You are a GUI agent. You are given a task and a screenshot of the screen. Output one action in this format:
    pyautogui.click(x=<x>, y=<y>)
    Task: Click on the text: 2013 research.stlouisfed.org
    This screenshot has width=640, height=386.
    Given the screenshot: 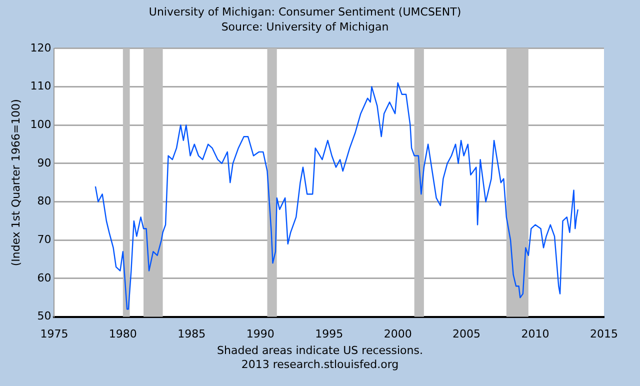 What is the action you would take?
    pyautogui.click(x=320, y=365)
    